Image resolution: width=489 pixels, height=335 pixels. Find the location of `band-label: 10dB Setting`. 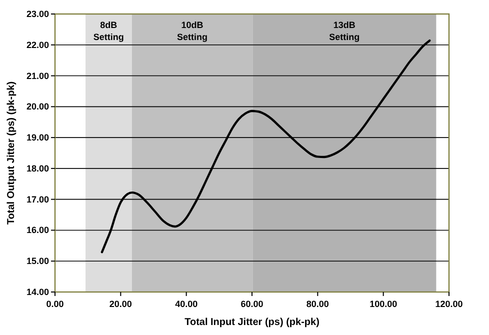

band-label: 10dB Setting is located at coordinates (192, 31).